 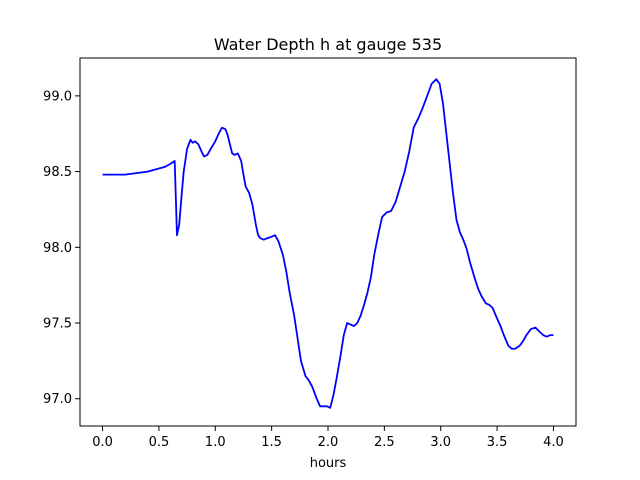 I want to click on y-tick-label: 98.5, so click(x=57, y=172).